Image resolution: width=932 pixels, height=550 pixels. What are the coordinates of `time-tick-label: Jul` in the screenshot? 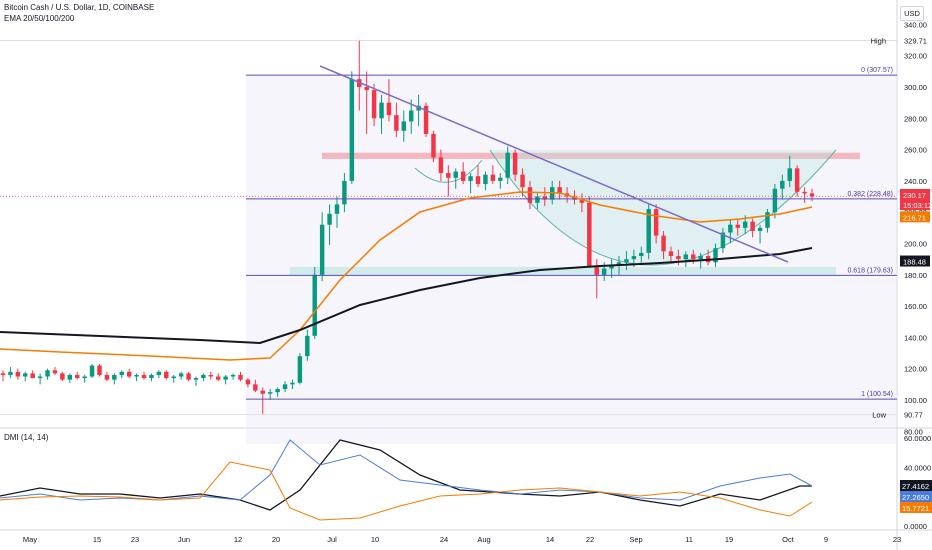 It's located at (332, 539).